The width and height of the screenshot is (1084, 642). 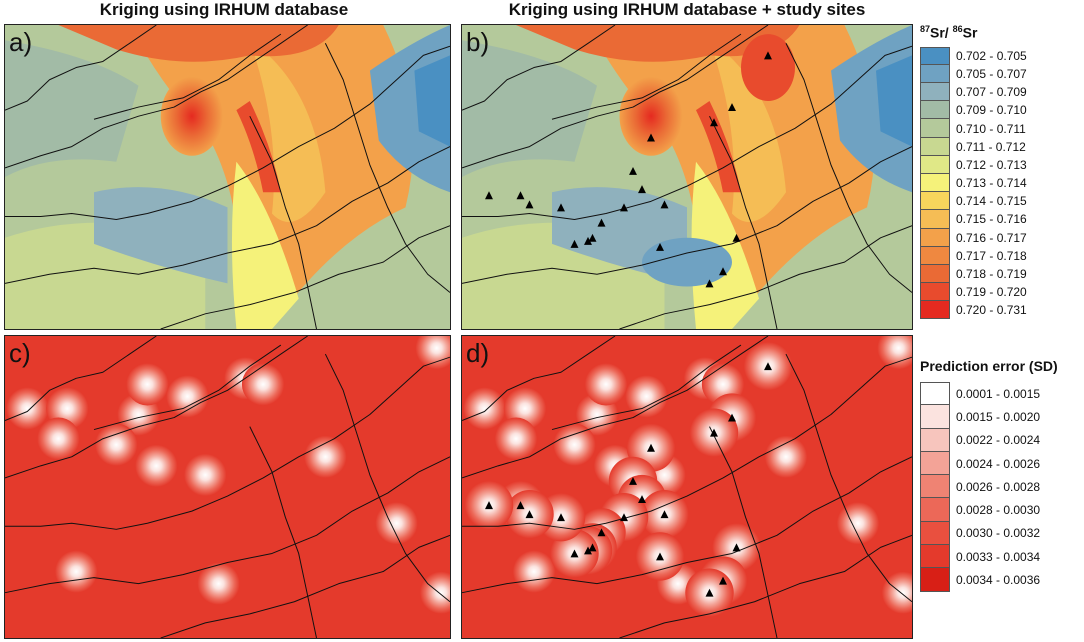 I want to click on legend-label: 0.0028 - 0.0030, so click(x=998, y=510).